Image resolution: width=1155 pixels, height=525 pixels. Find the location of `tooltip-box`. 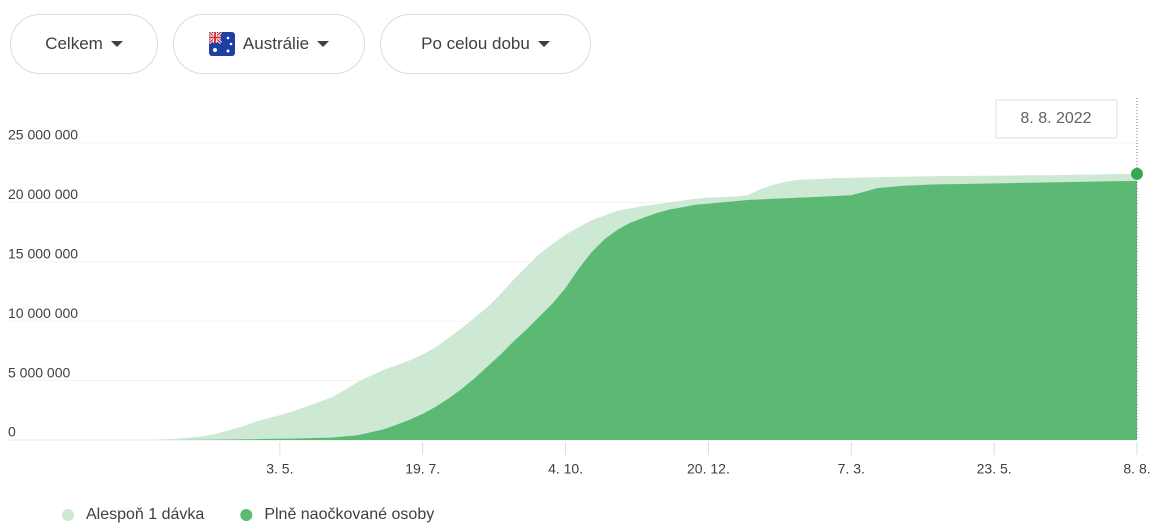

tooltip-box is located at coordinates (1056, 119).